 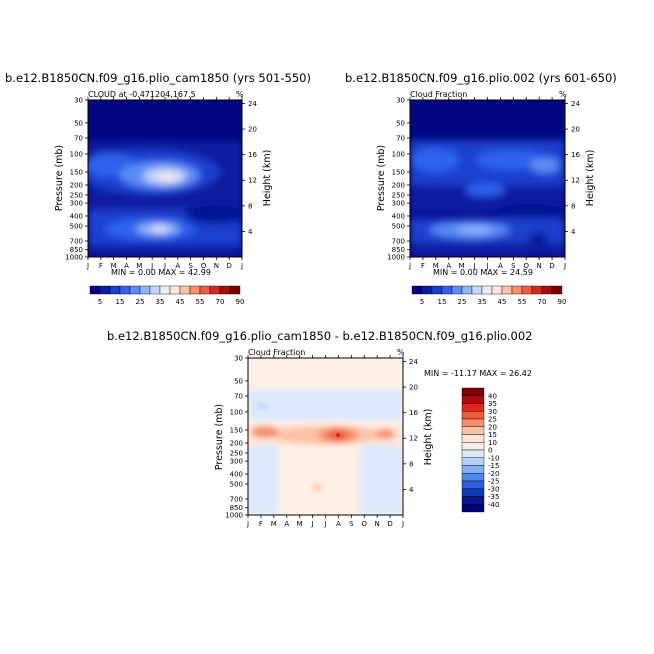 What do you see at coordinates (139, 266) in the screenshot?
I see `x-tick-label: M` at bounding box center [139, 266].